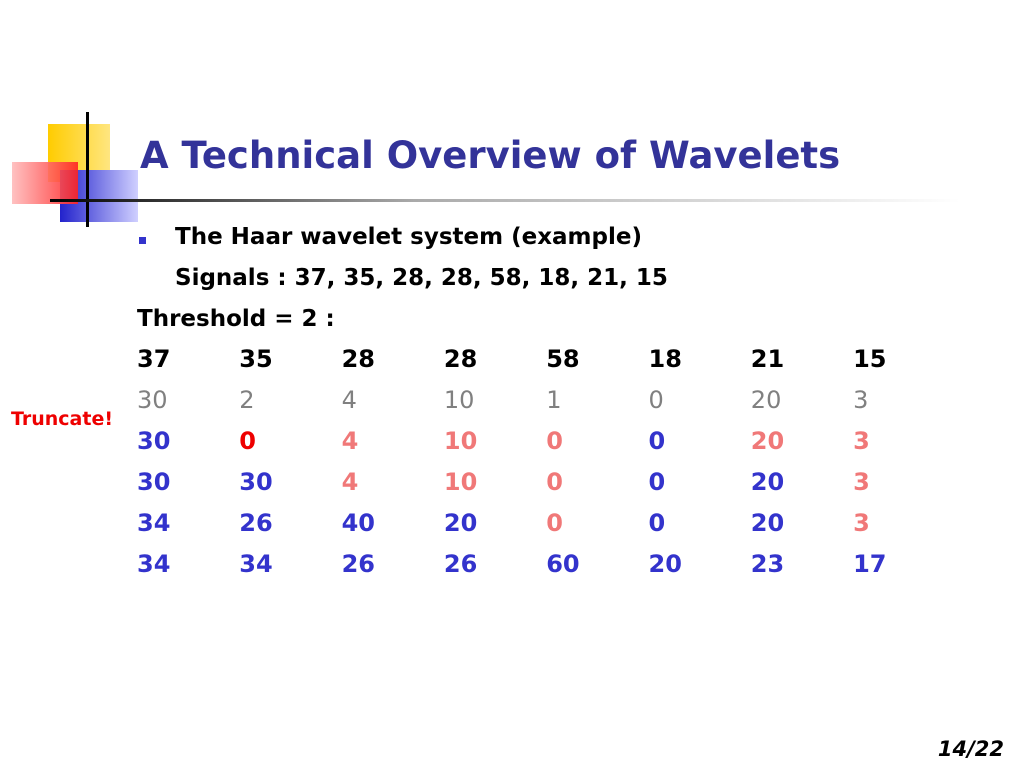 Image resolution: width=1024 pixels, height=768 pixels. Describe the element at coordinates (45, 183) in the screenshot. I see `deco-red` at that location.